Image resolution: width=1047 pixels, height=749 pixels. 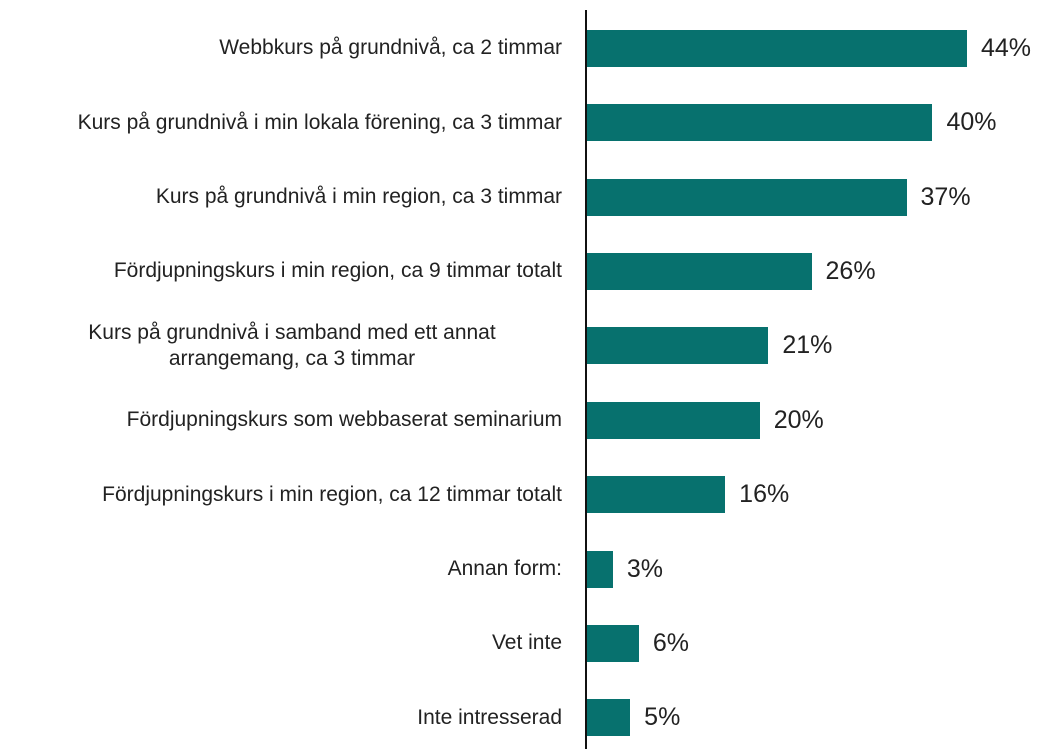 What do you see at coordinates (645, 568) in the screenshot?
I see `value-label: 3%` at bounding box center [645, 568].